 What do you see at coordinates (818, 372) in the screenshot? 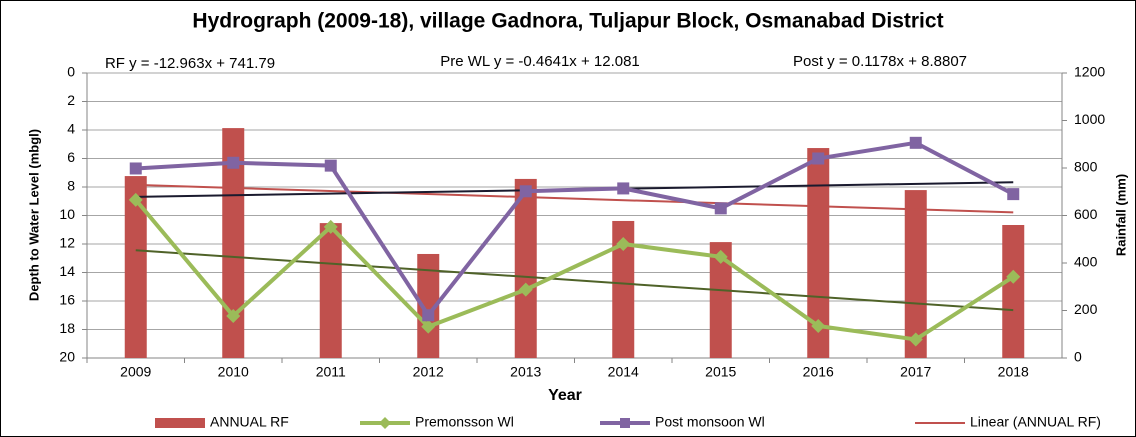
I see `x-tick-label: 2016` at bounding box center [818, 372].